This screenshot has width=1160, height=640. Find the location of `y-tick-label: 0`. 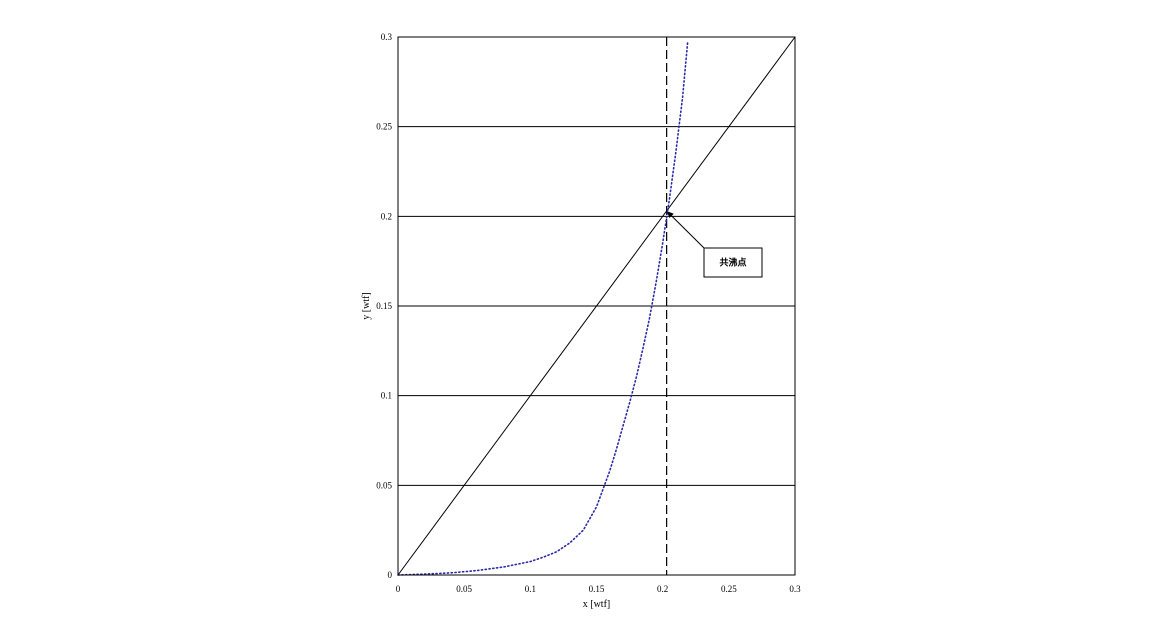

y-tick-label: 0 is located at coordinates (390, 575).